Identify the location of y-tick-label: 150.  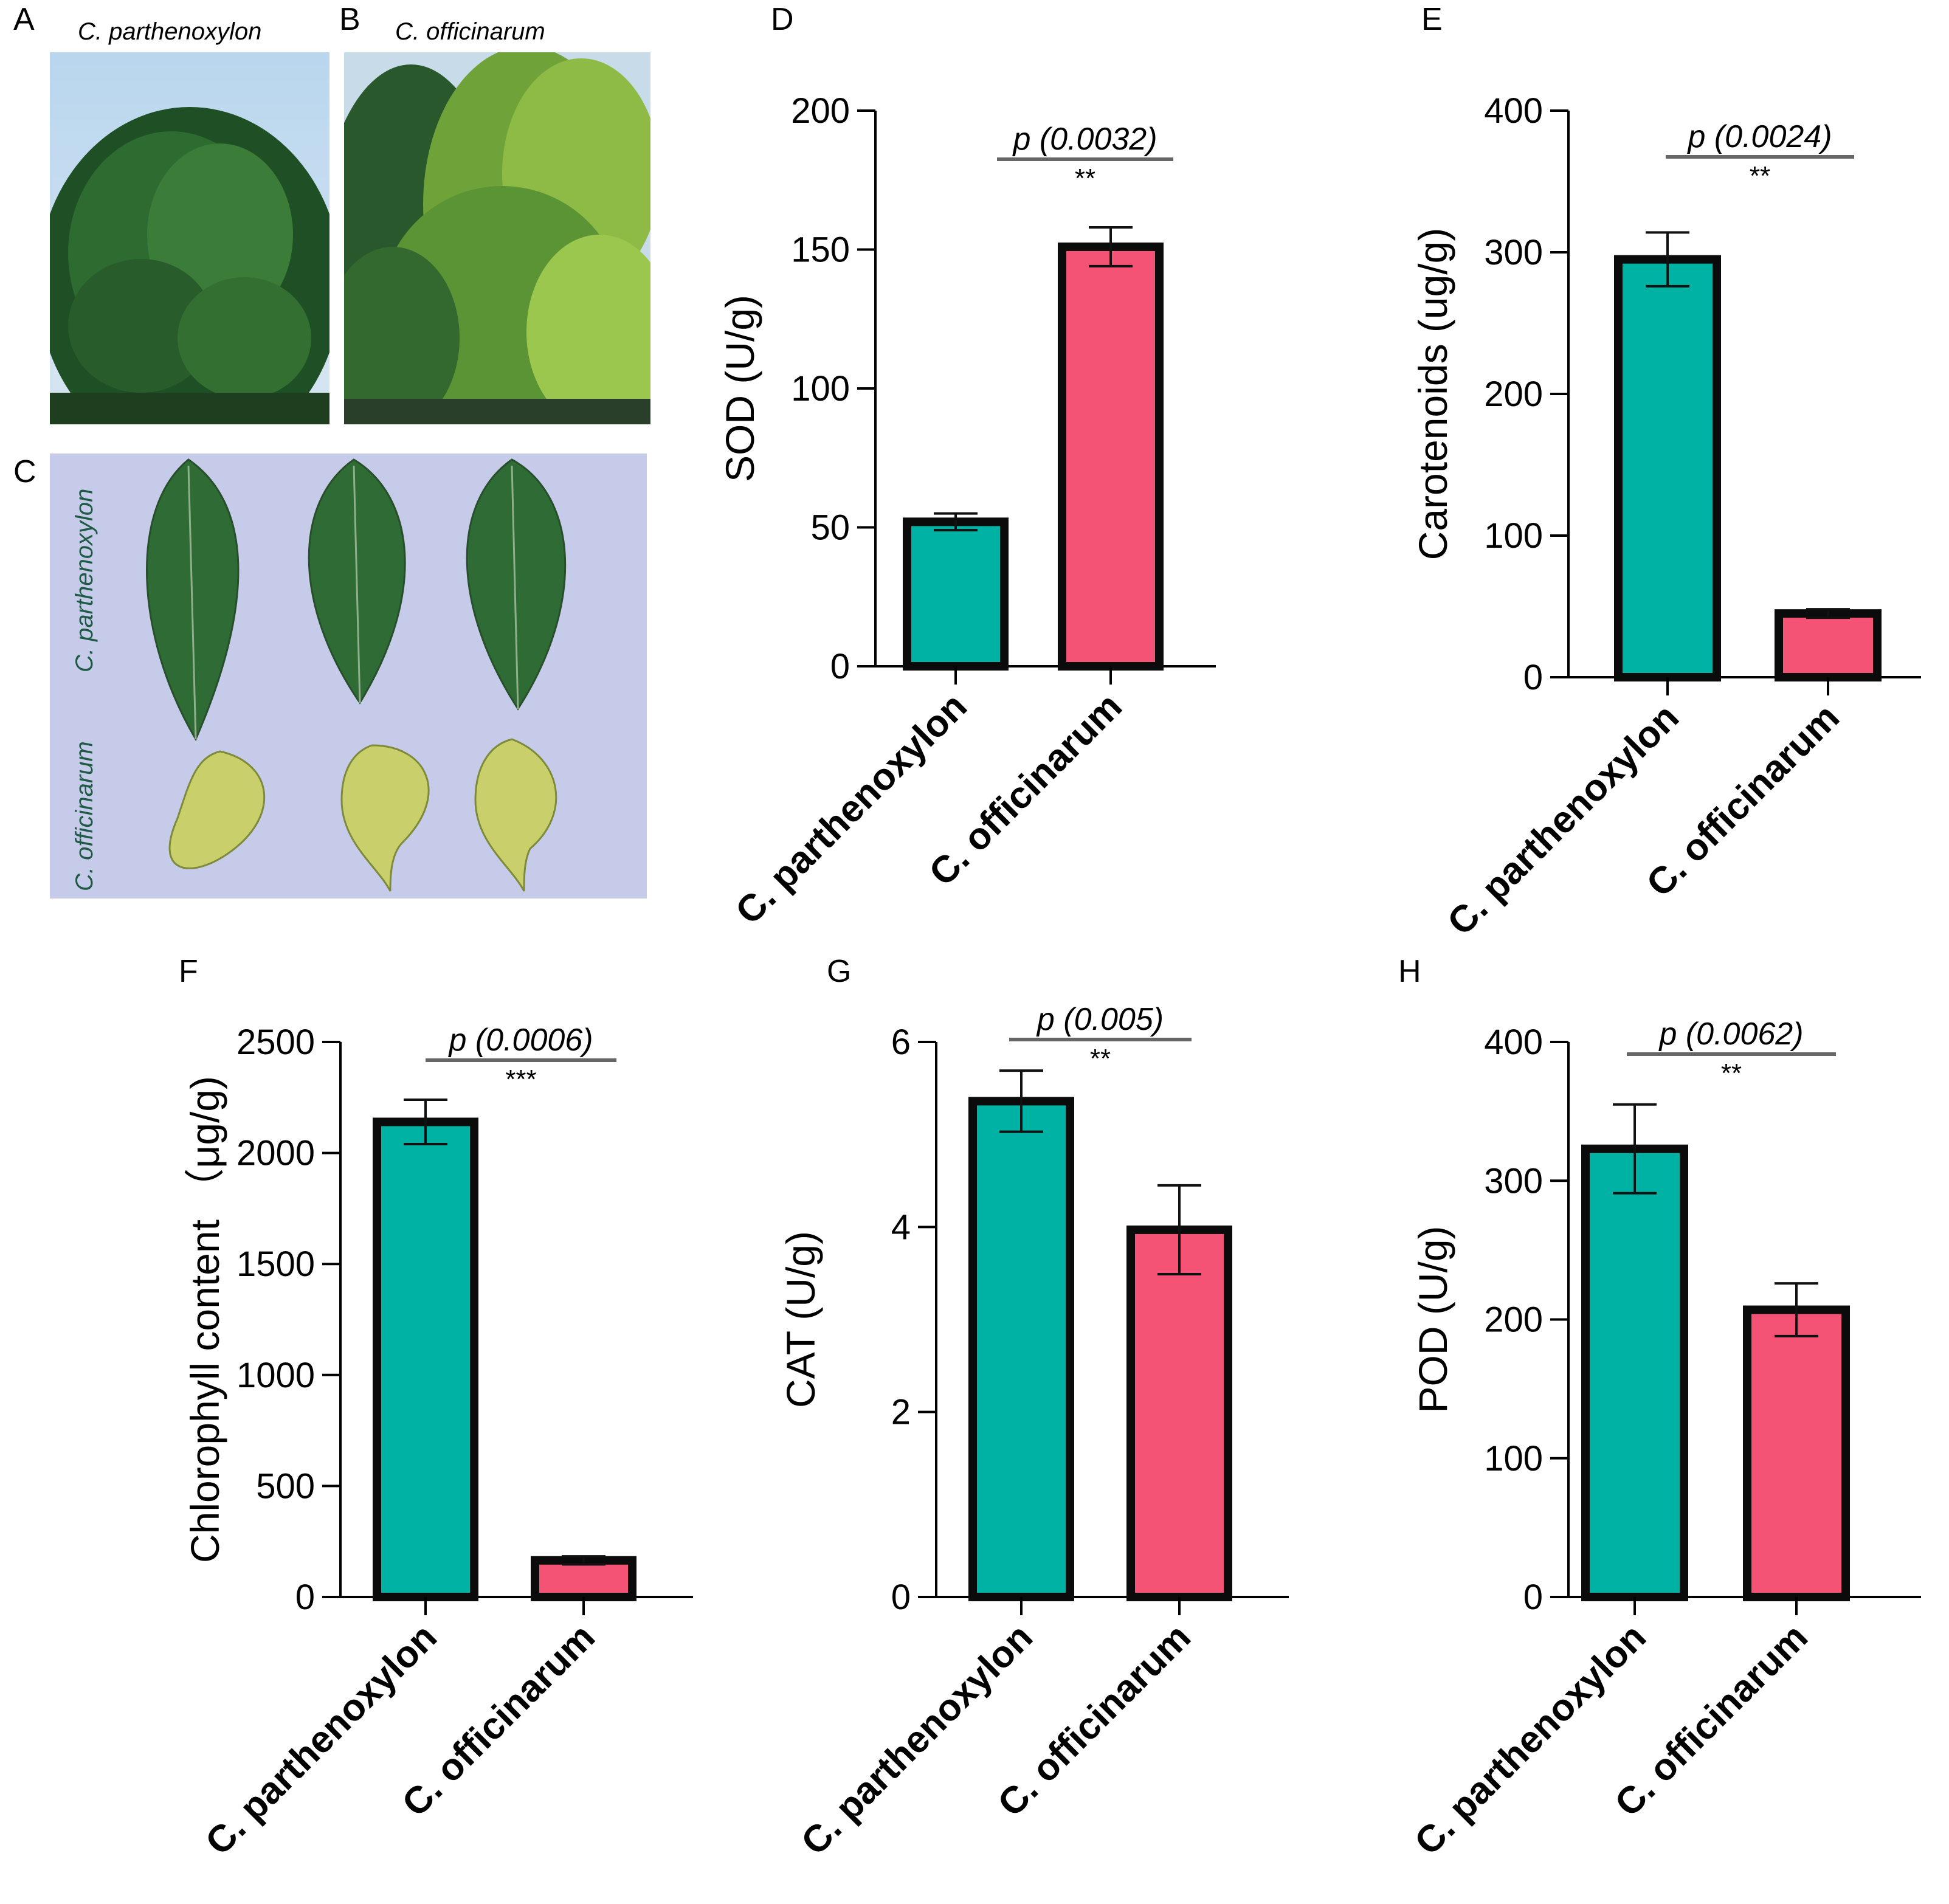
(820, 250).